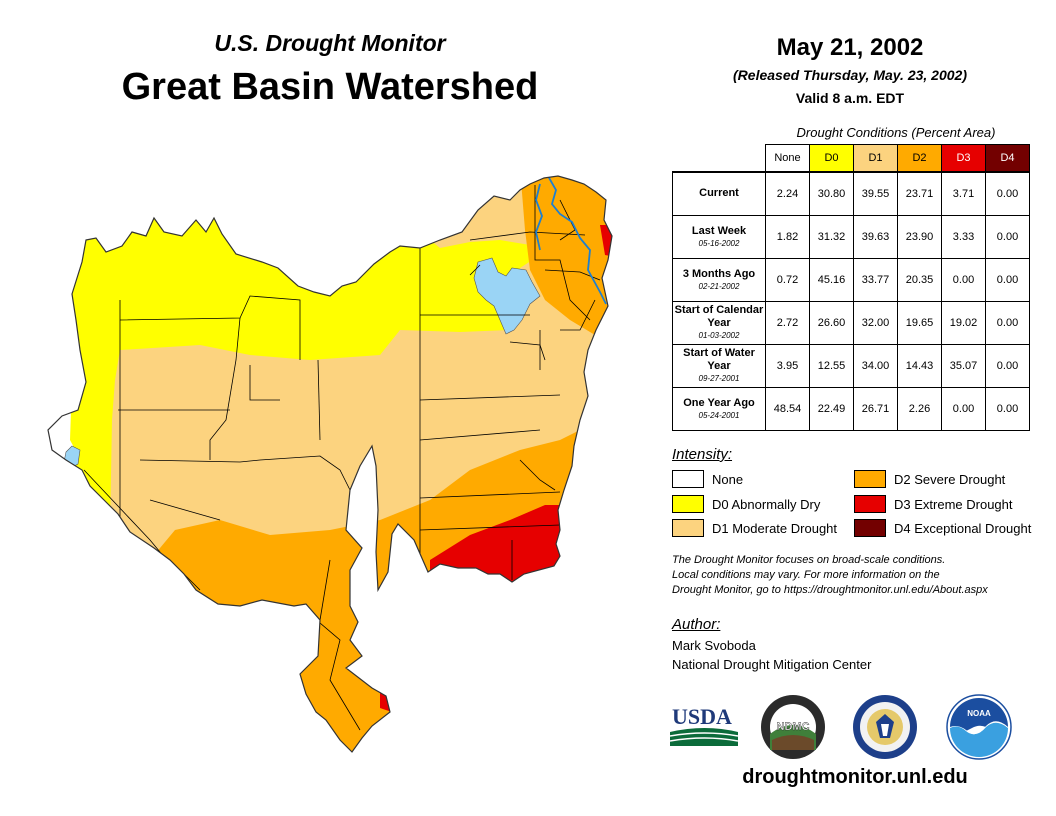  What do you see at coordinates (963, 322) in the screenshot?
I see `cell-d3: 19.02` at bounding box center [963, 322].